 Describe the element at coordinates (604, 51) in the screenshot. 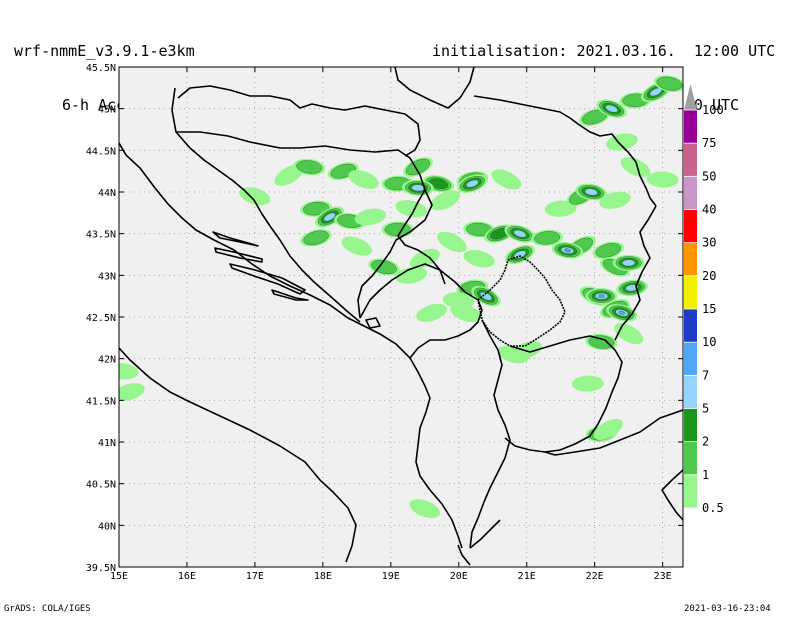

I see `init-time: initialisation: 2021.03.16. 12:00 UTC` at that location.